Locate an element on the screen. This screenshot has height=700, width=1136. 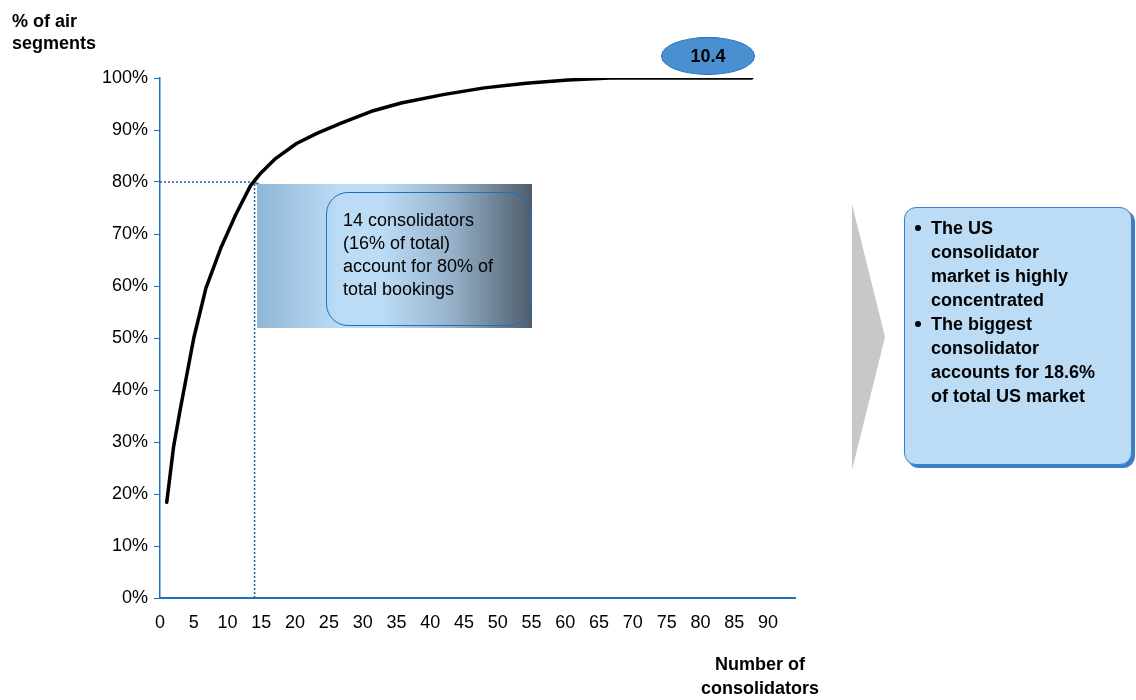
text: 10.4 is located at coordinates (708, 56).